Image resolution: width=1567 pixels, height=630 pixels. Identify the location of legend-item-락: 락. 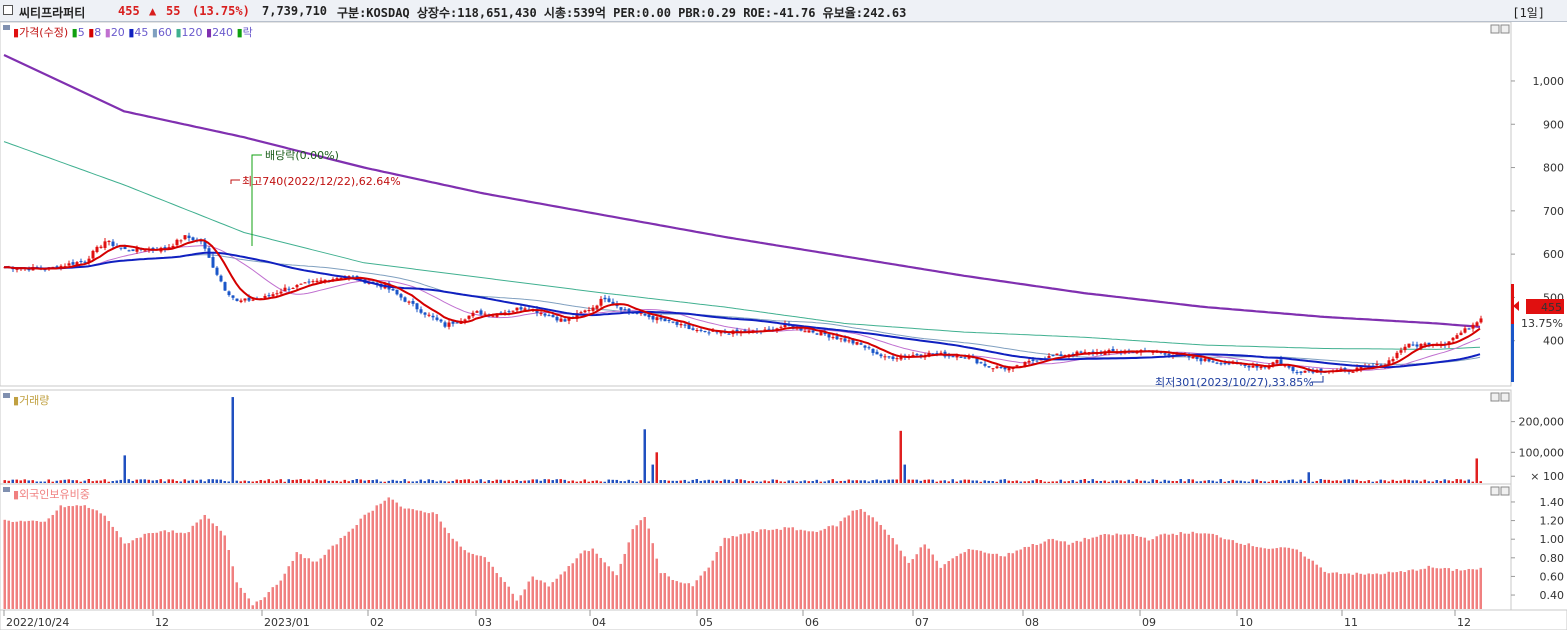
(248, 32).